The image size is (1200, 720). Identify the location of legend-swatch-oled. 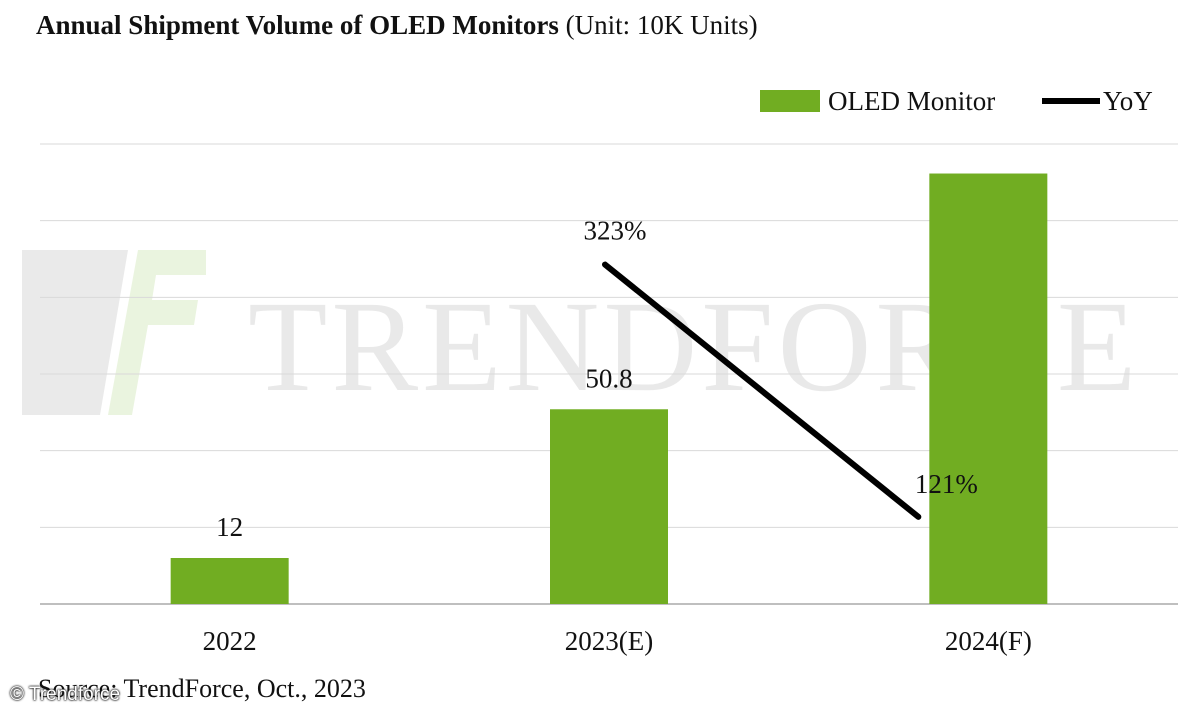
(790, 101).